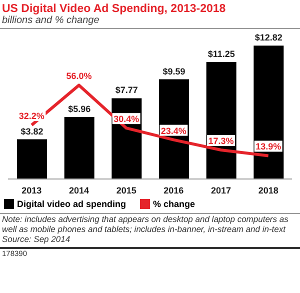 This screenshot has width=300, height=293. Describe the element at coordinates (114, 8) in the screenshot. I see `chart-title: US Digital Video Ad Spending, 2013-2018` at that location.